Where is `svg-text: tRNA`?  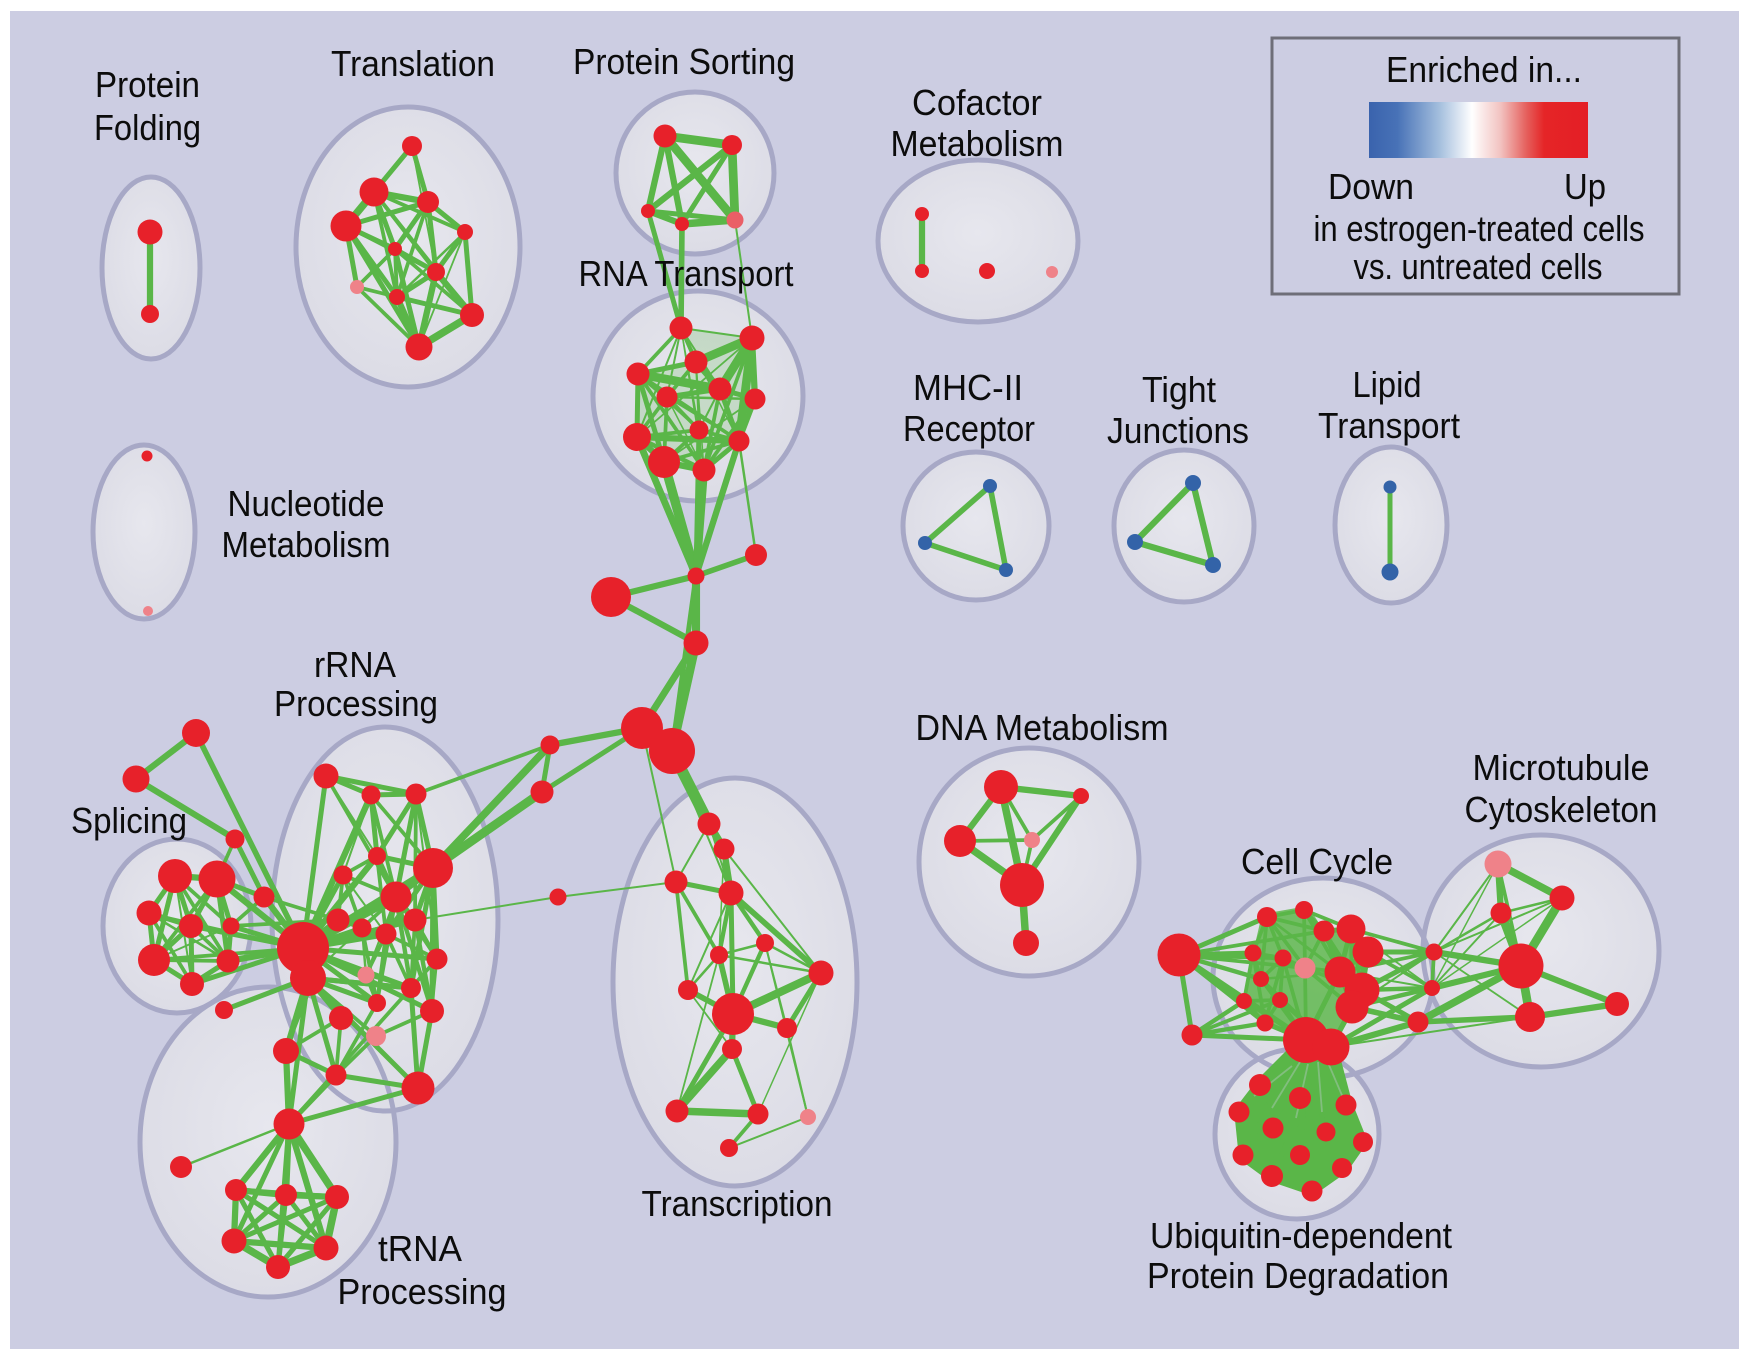 svg-text: tRNA is located at coordinates (420, 1248).